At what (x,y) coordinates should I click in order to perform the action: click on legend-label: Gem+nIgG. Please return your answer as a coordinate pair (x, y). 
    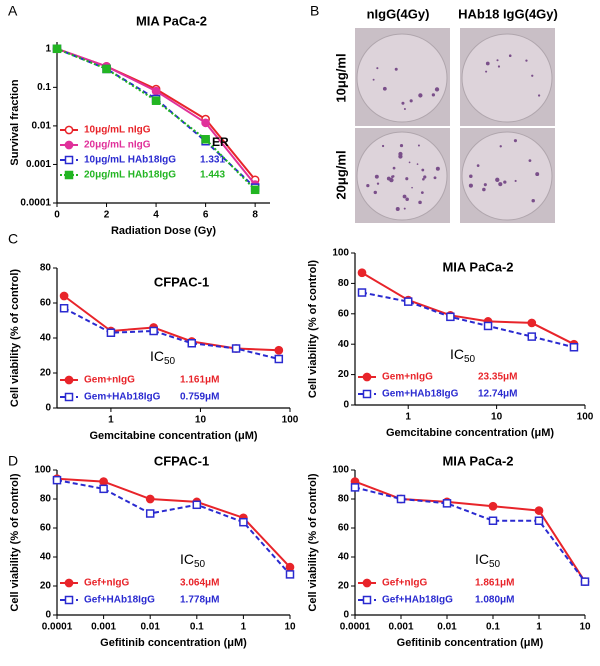
    Looking at the image, I should click on (109, 380).